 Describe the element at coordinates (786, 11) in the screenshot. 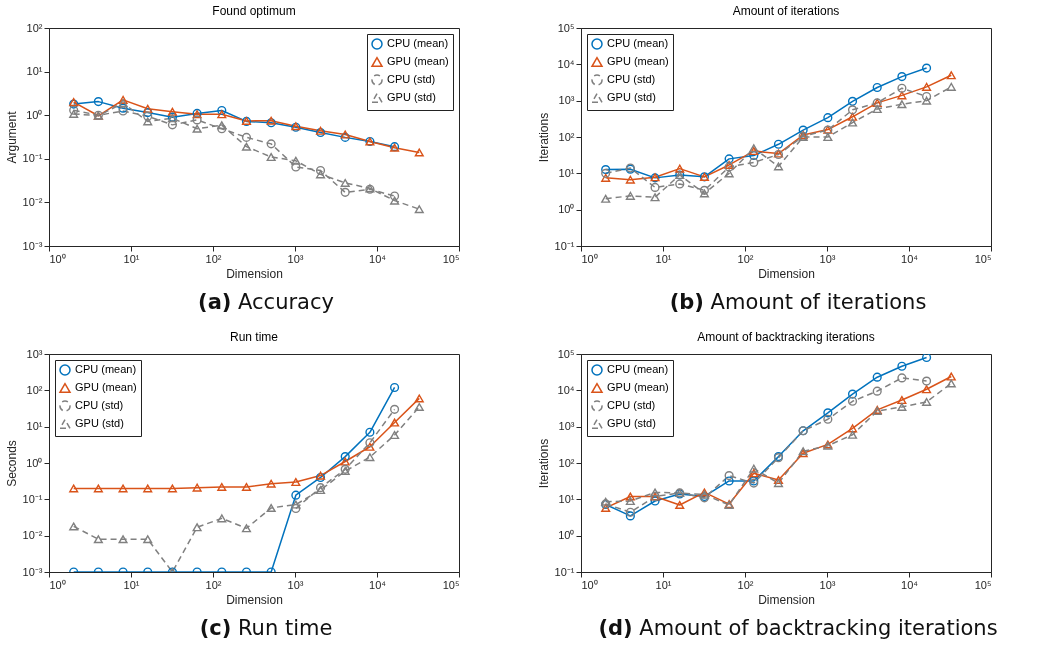

I see `chart-title: Amount of iterations` at that location.